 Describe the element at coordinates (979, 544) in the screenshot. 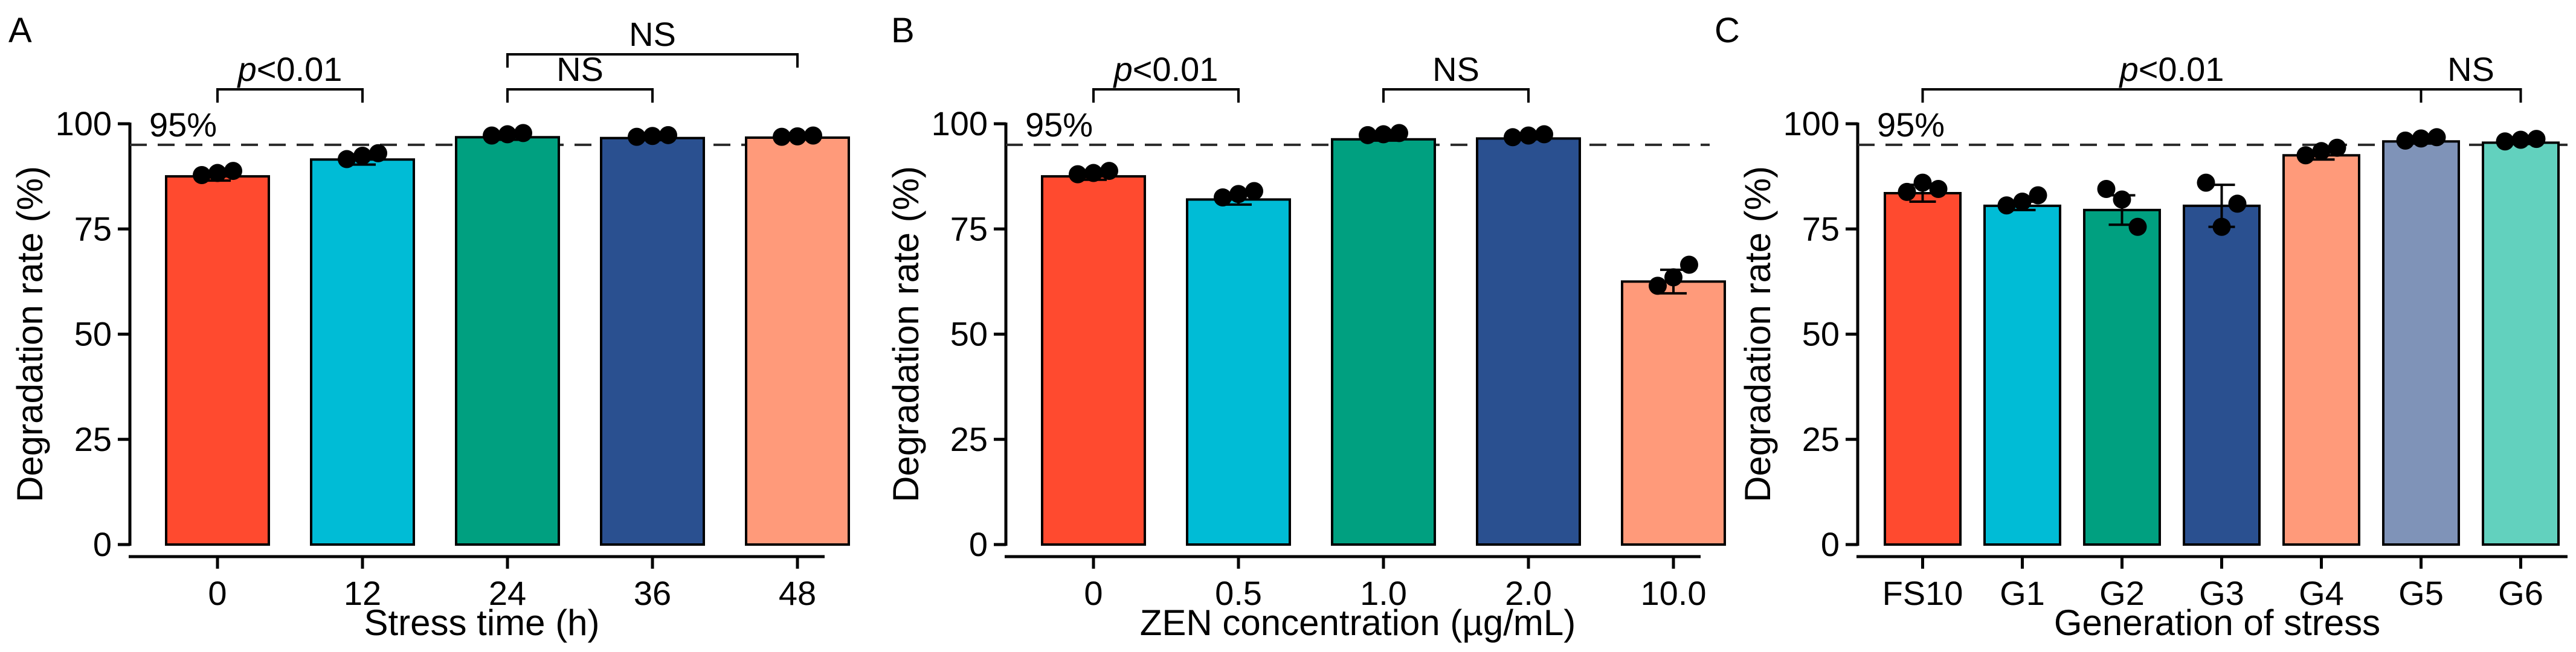

I see `y-tick-label: 0` at that location.